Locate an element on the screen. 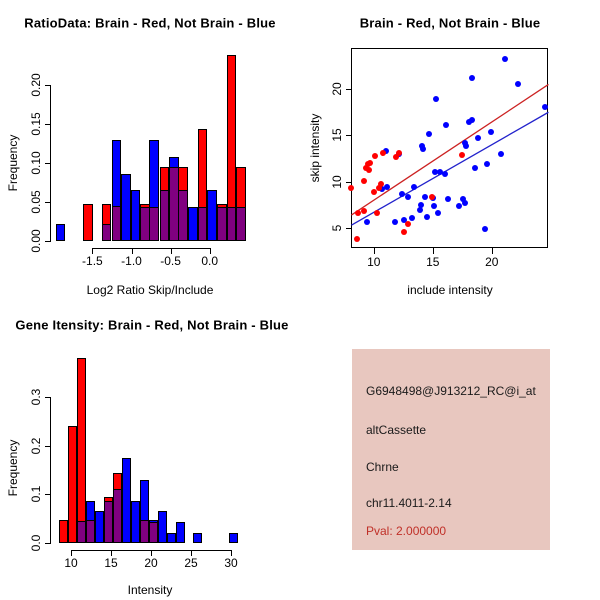 This screenshot has height=600, width=600. x-axis-tick-label: 15 is located at coordinates (111, 563).